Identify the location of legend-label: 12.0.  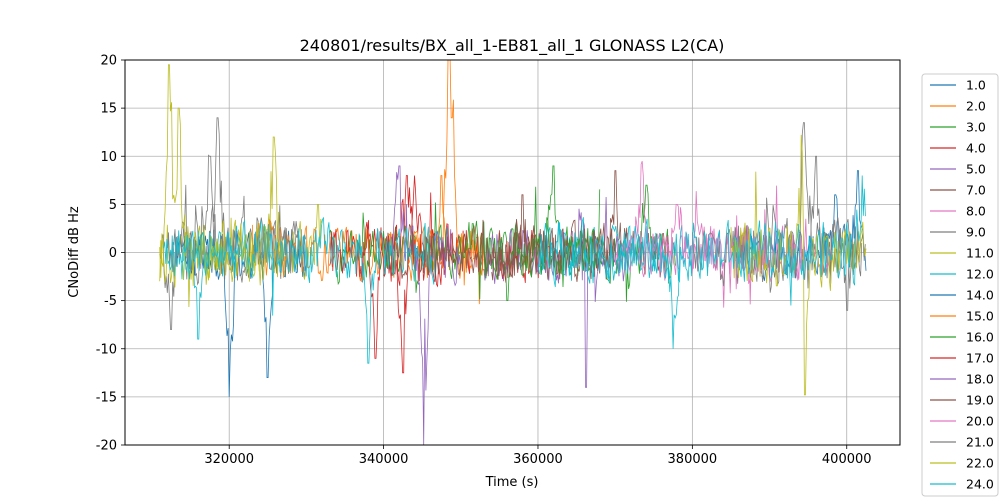
(980, 274).